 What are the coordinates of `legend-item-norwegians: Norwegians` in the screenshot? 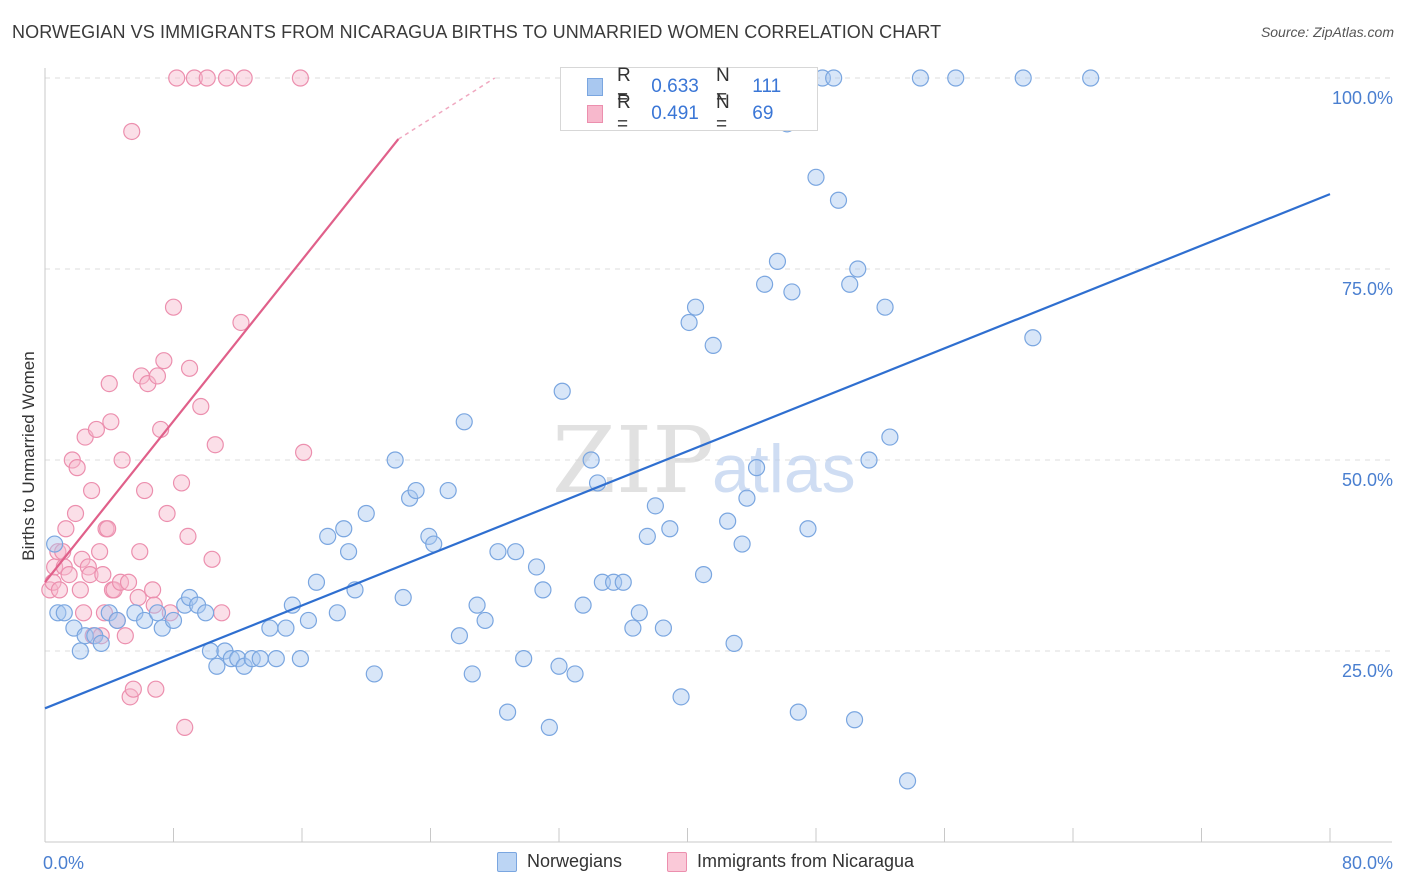 It's located at (559, 861).